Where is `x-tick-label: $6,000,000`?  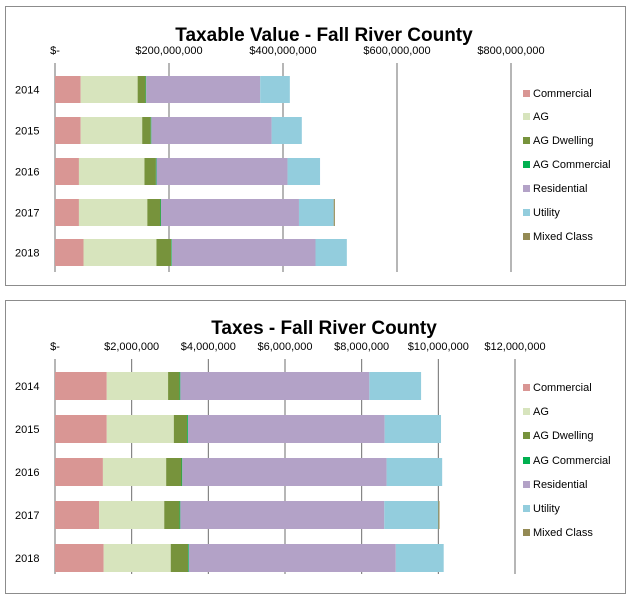
x-tick-label: $6,000,000 is located at coordinates (284, 347).